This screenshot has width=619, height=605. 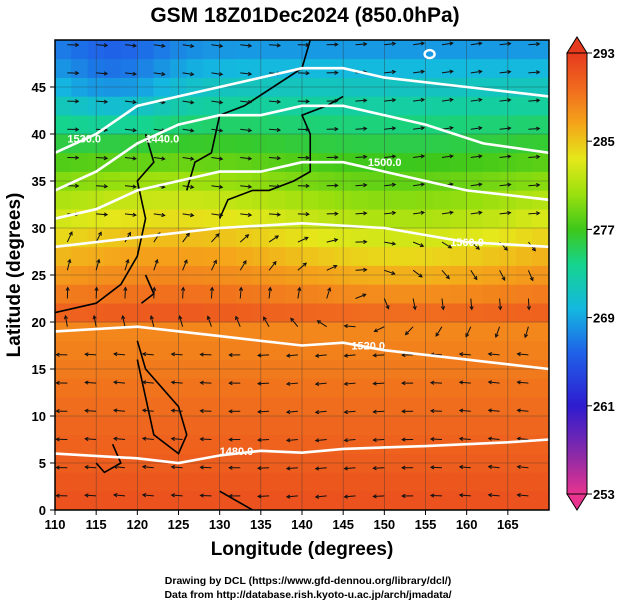 I want to click on chart-title: GSM 18Z01Dec2024 (850.0hPa), so click(x=304, y=15).